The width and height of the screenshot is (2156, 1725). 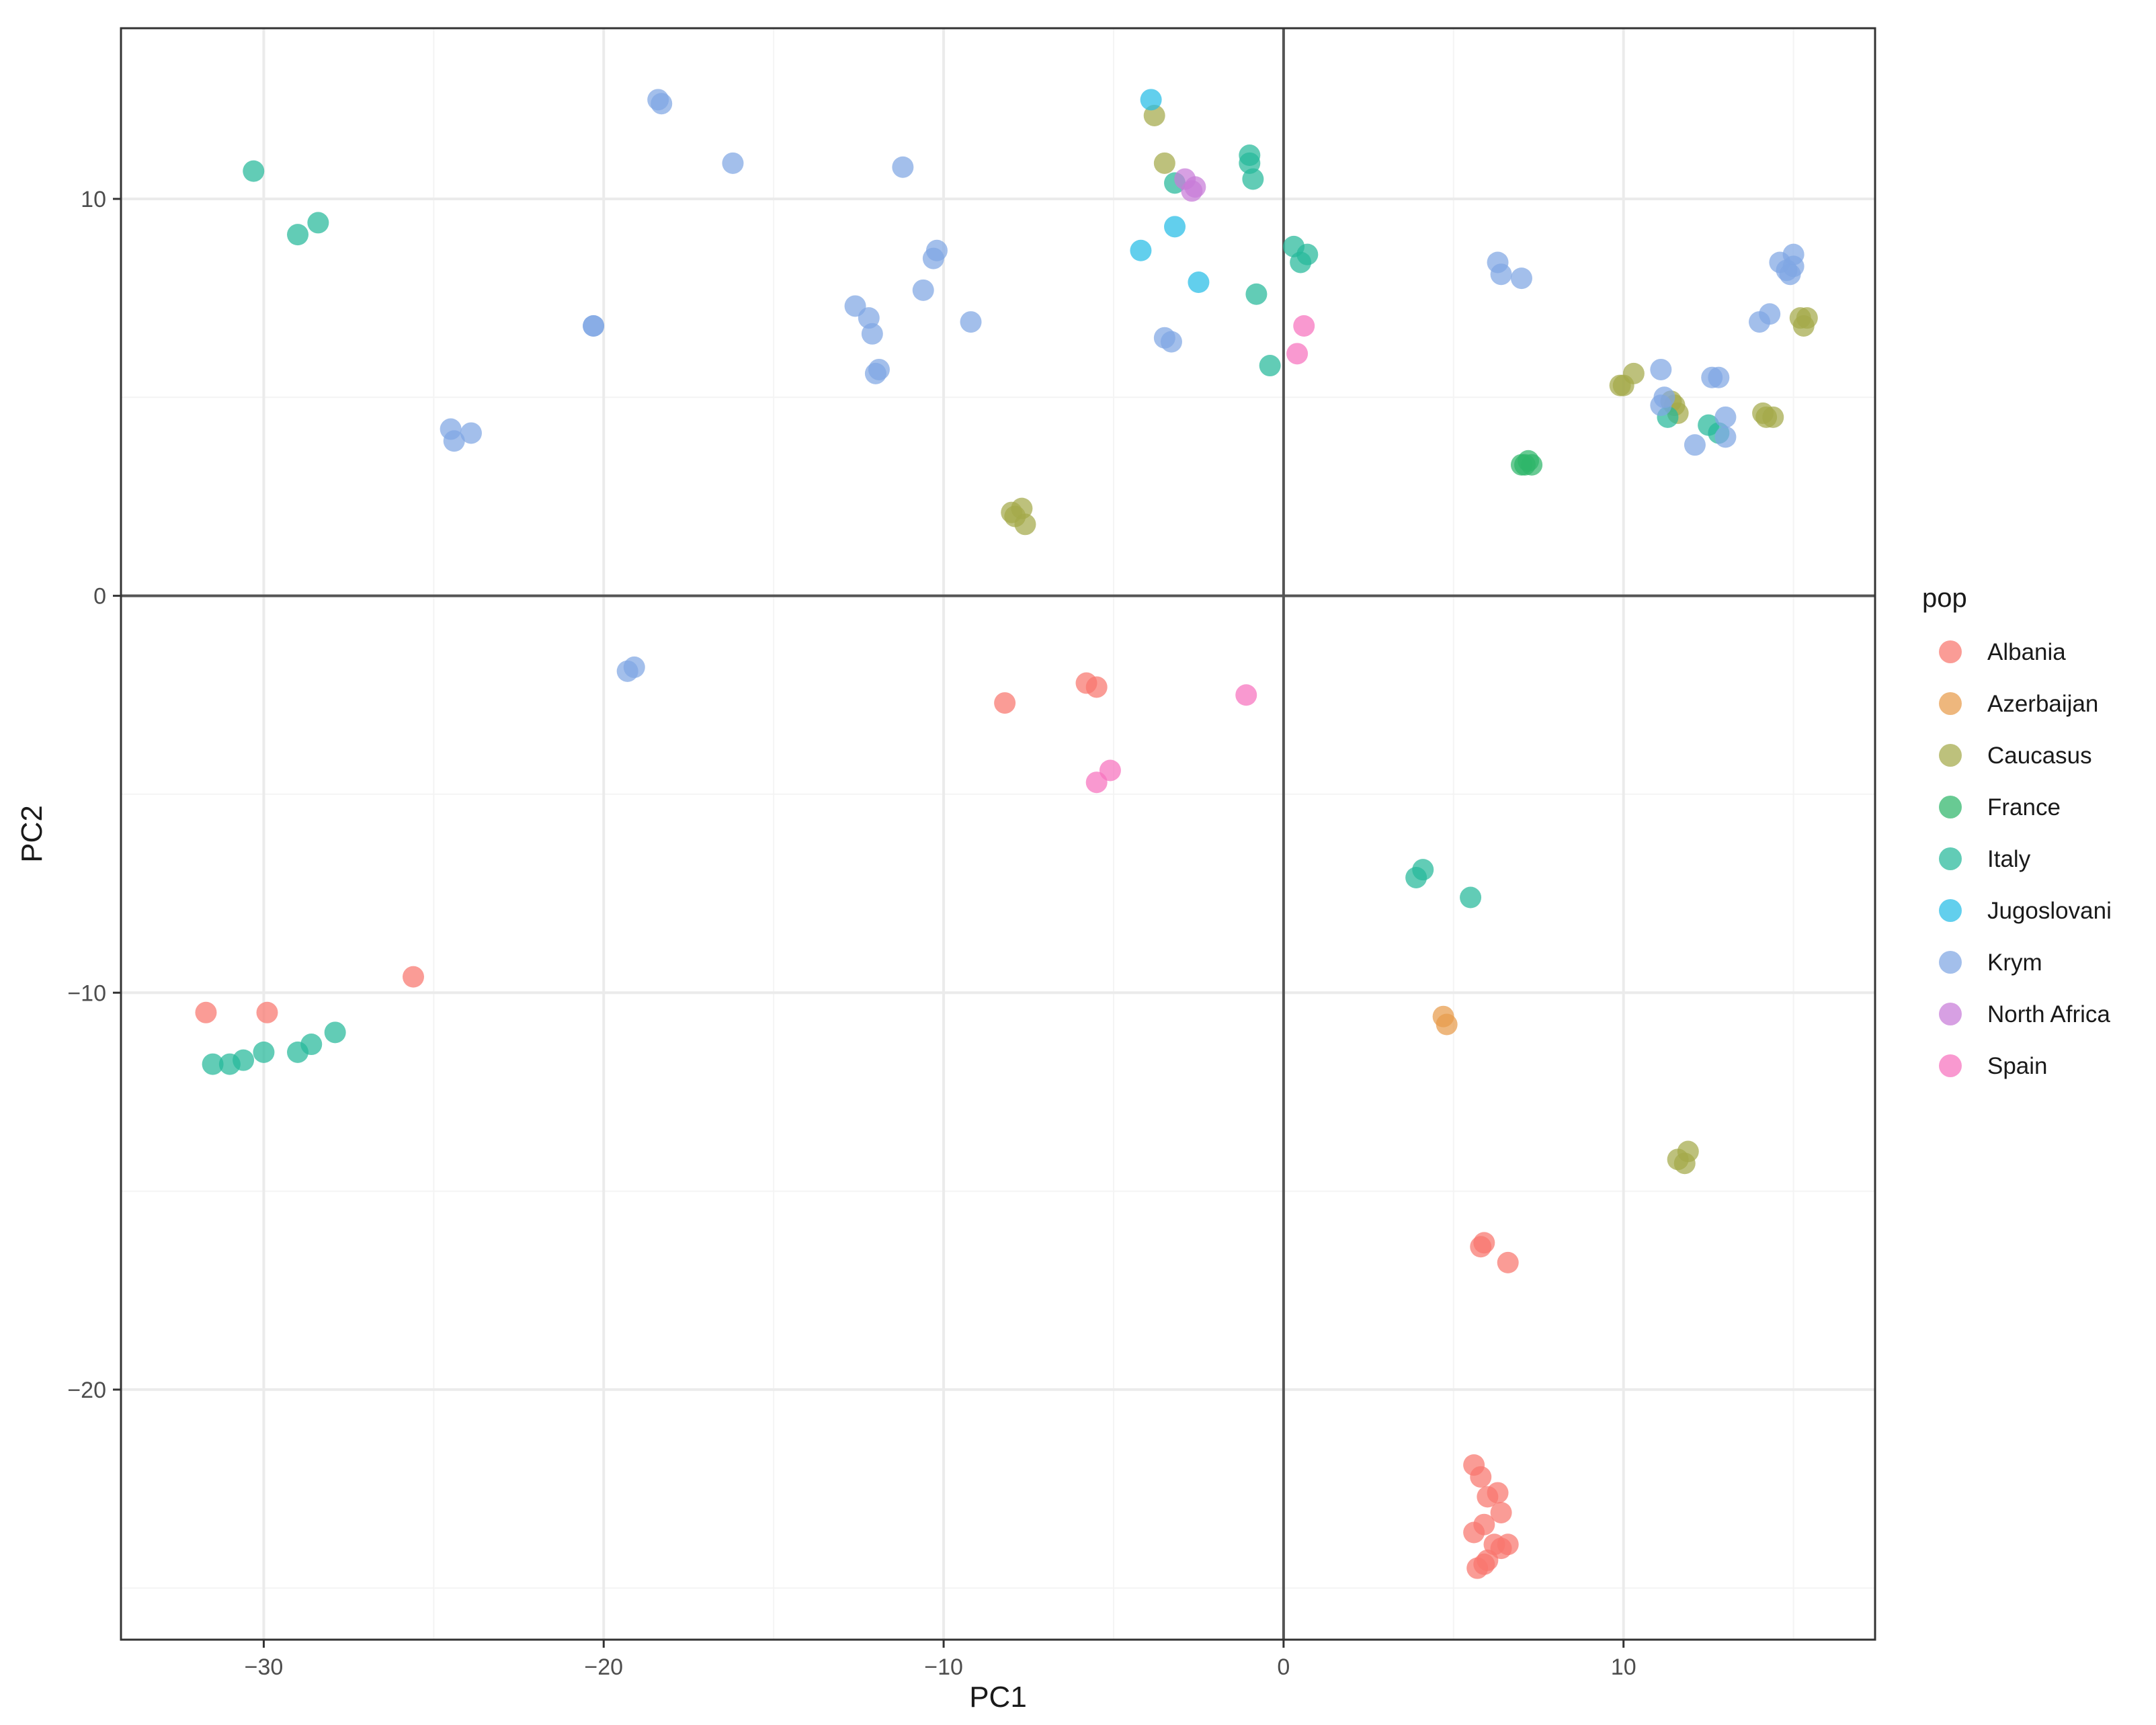 What do you see at coordinates (94, 199) in the screenshot?
I see `y-tick-label: 10` at bounding box center [94, 199].